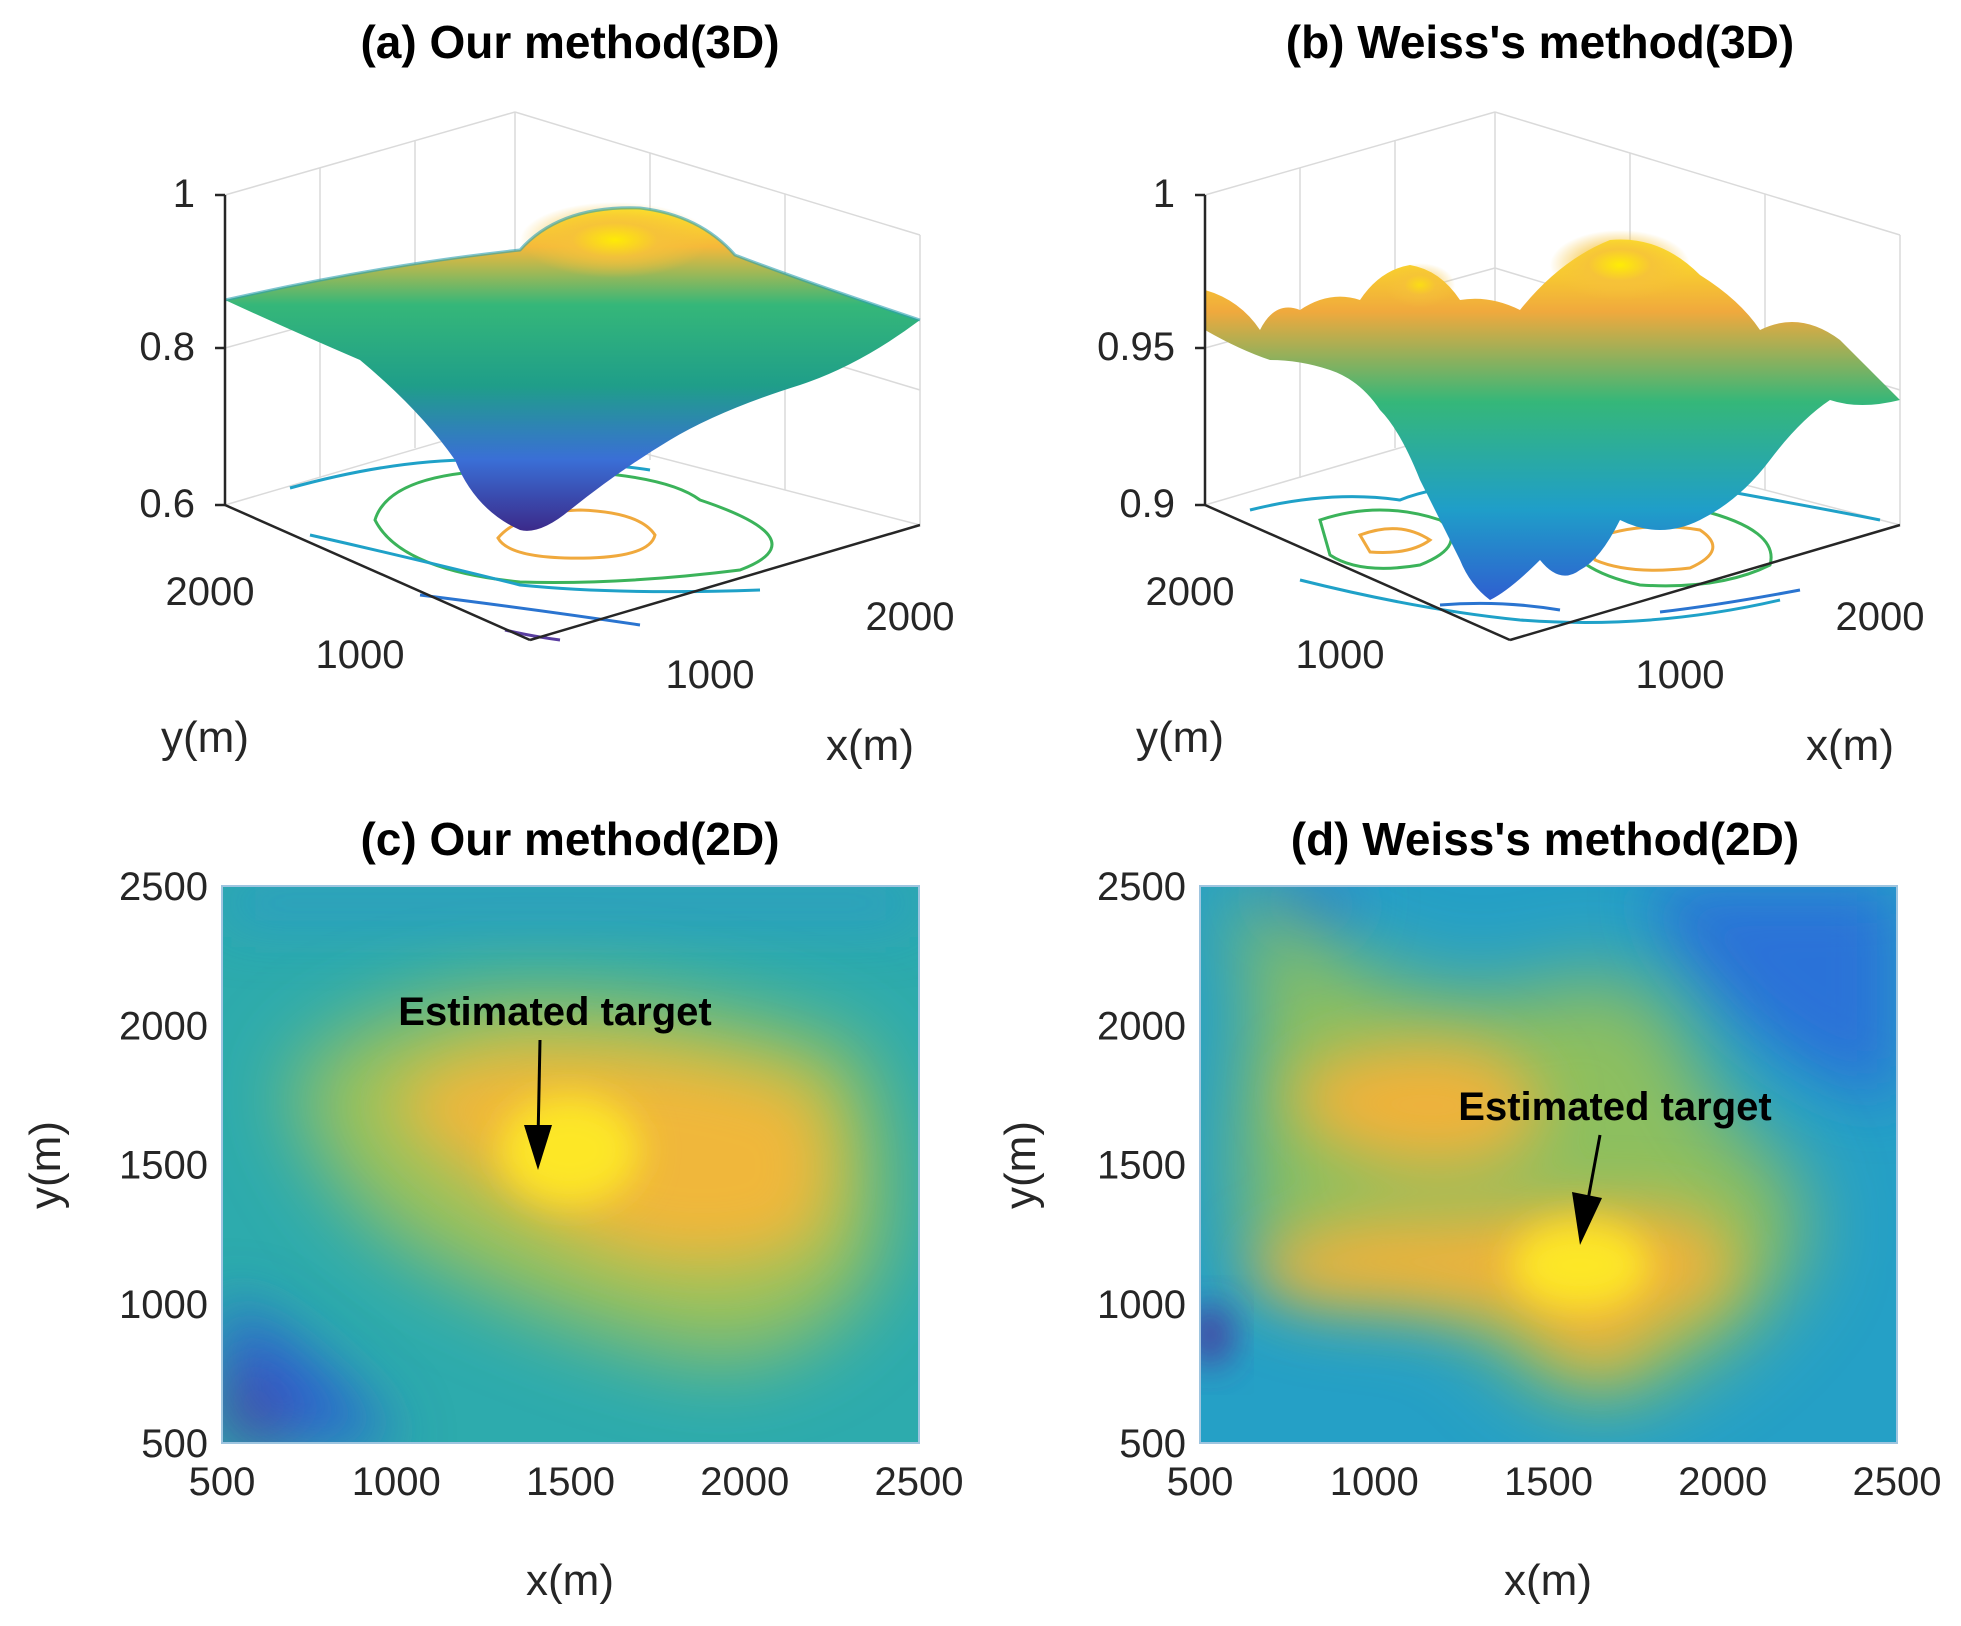  What do you see at coordinates (1880, 617) in the screenshot?
I see `panel-b-xtick-2000: 2000` at bounding box center [1880, 617].